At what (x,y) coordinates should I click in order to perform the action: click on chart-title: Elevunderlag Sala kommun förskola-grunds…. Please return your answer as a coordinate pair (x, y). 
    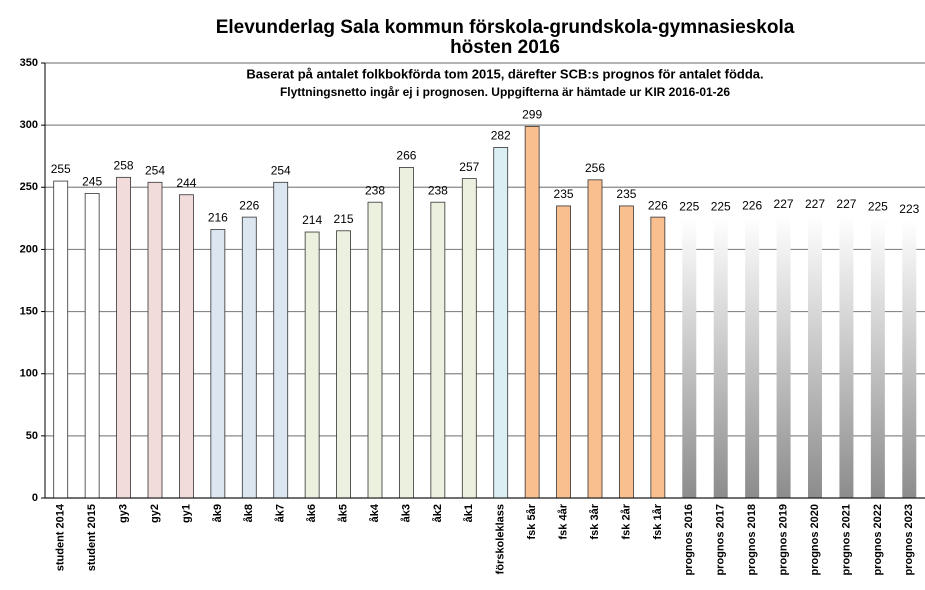
    Looking at the image, I should click on (505, 27).